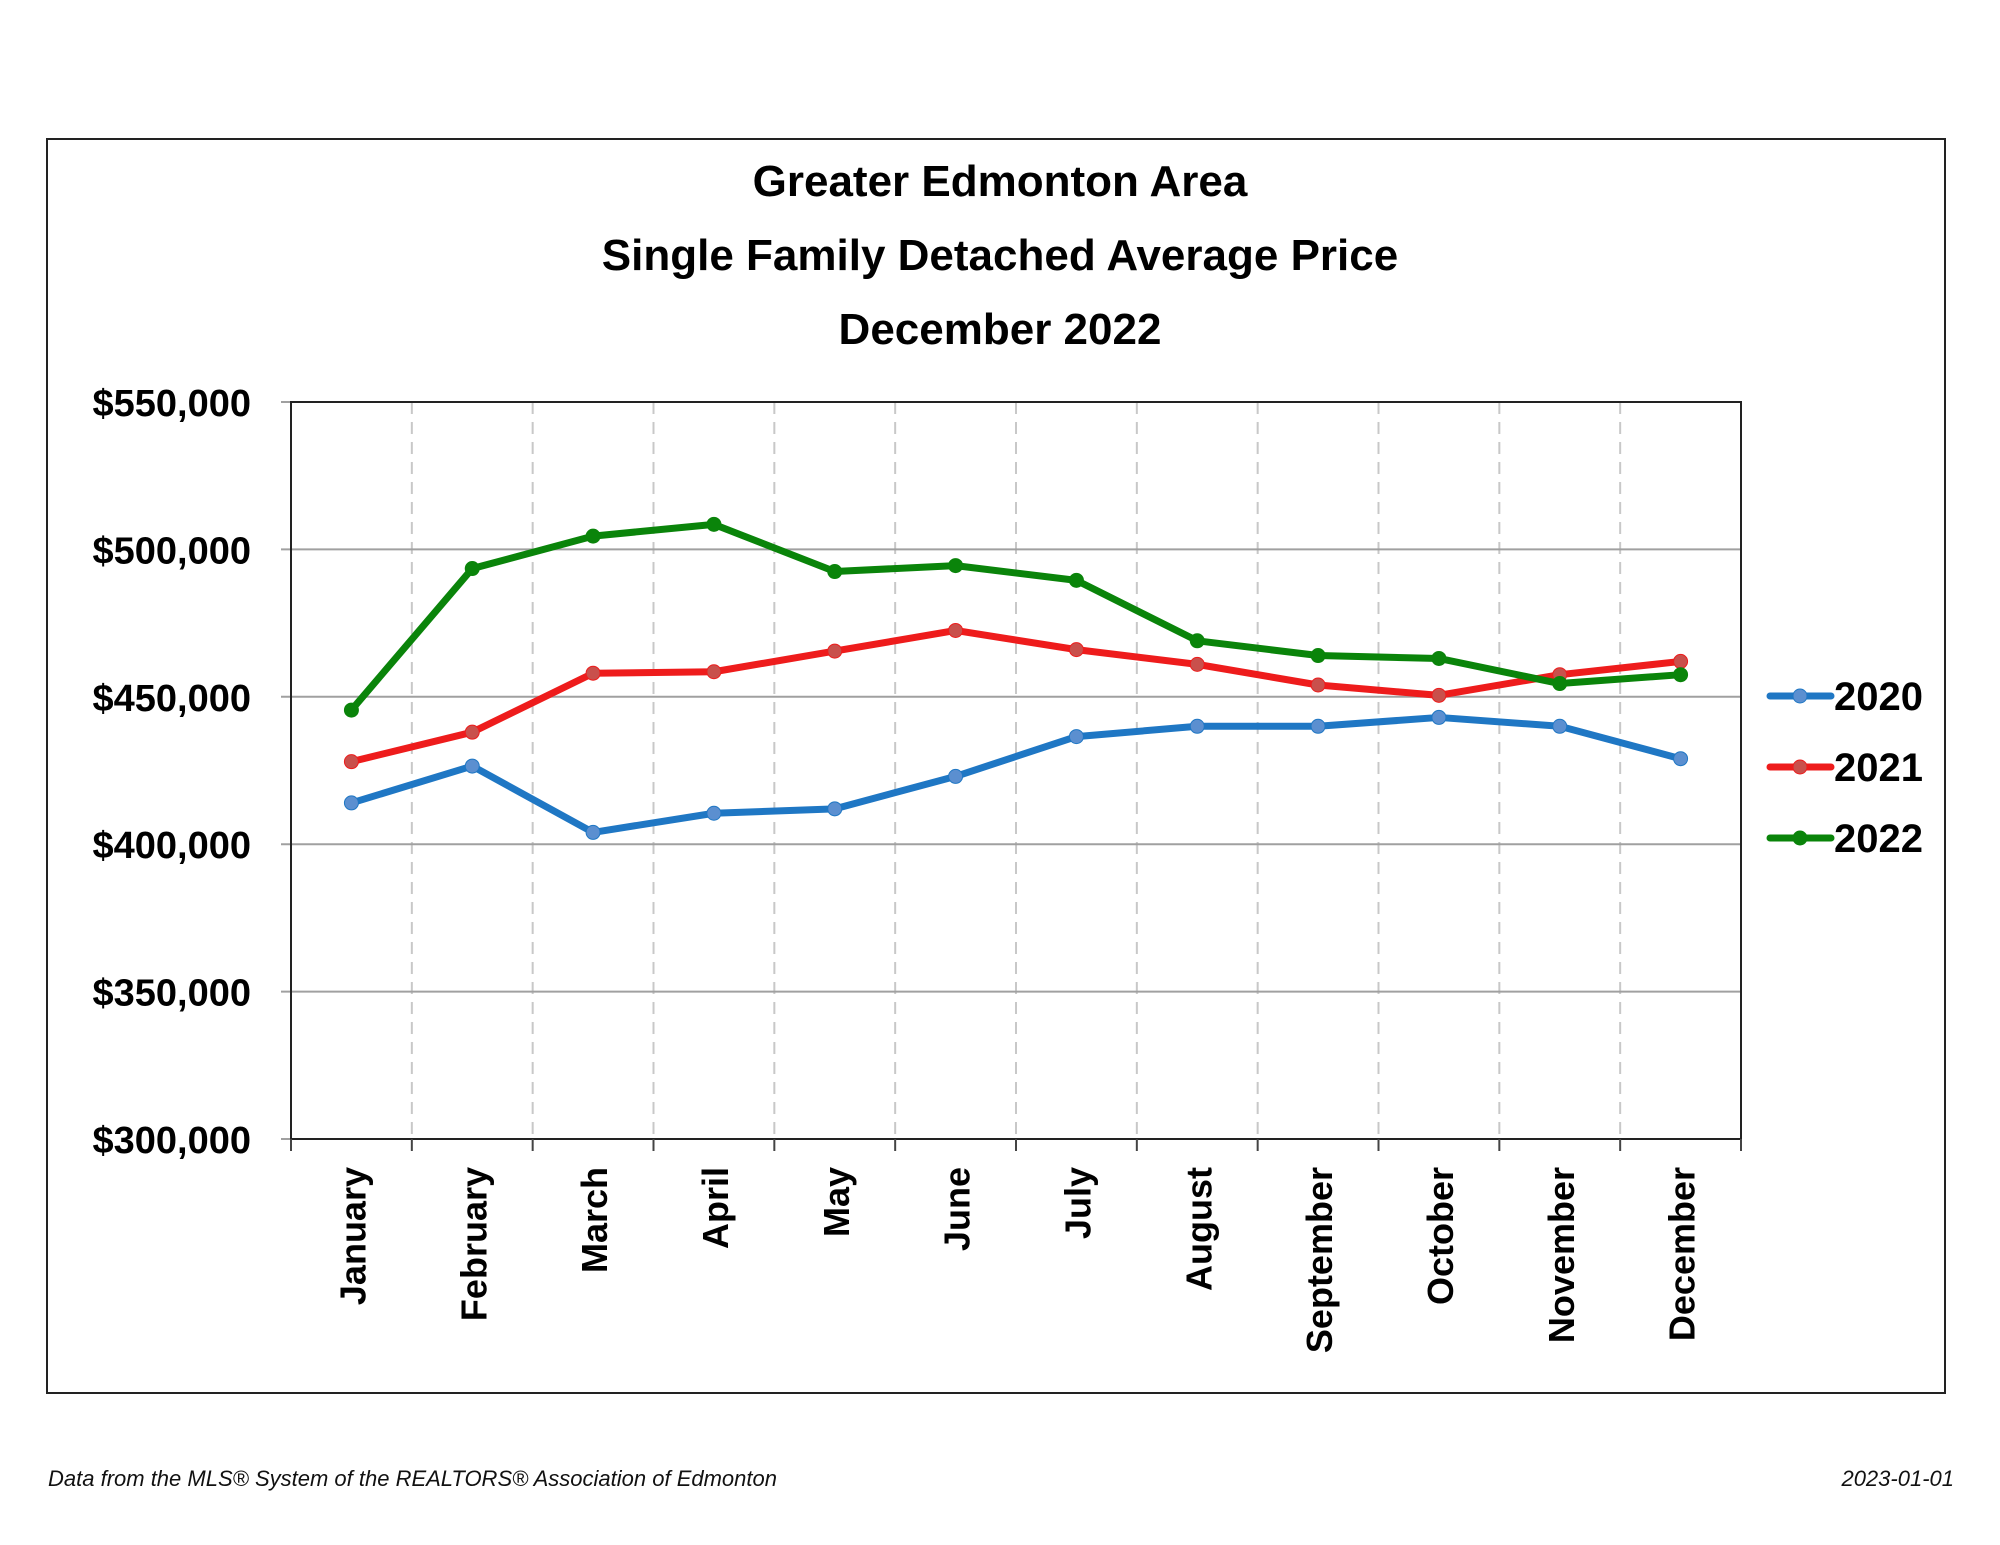 The width and height of the screenshot is (2000, 1545). I want to click on chart-title-line: December 2022, so click(1000, 329).